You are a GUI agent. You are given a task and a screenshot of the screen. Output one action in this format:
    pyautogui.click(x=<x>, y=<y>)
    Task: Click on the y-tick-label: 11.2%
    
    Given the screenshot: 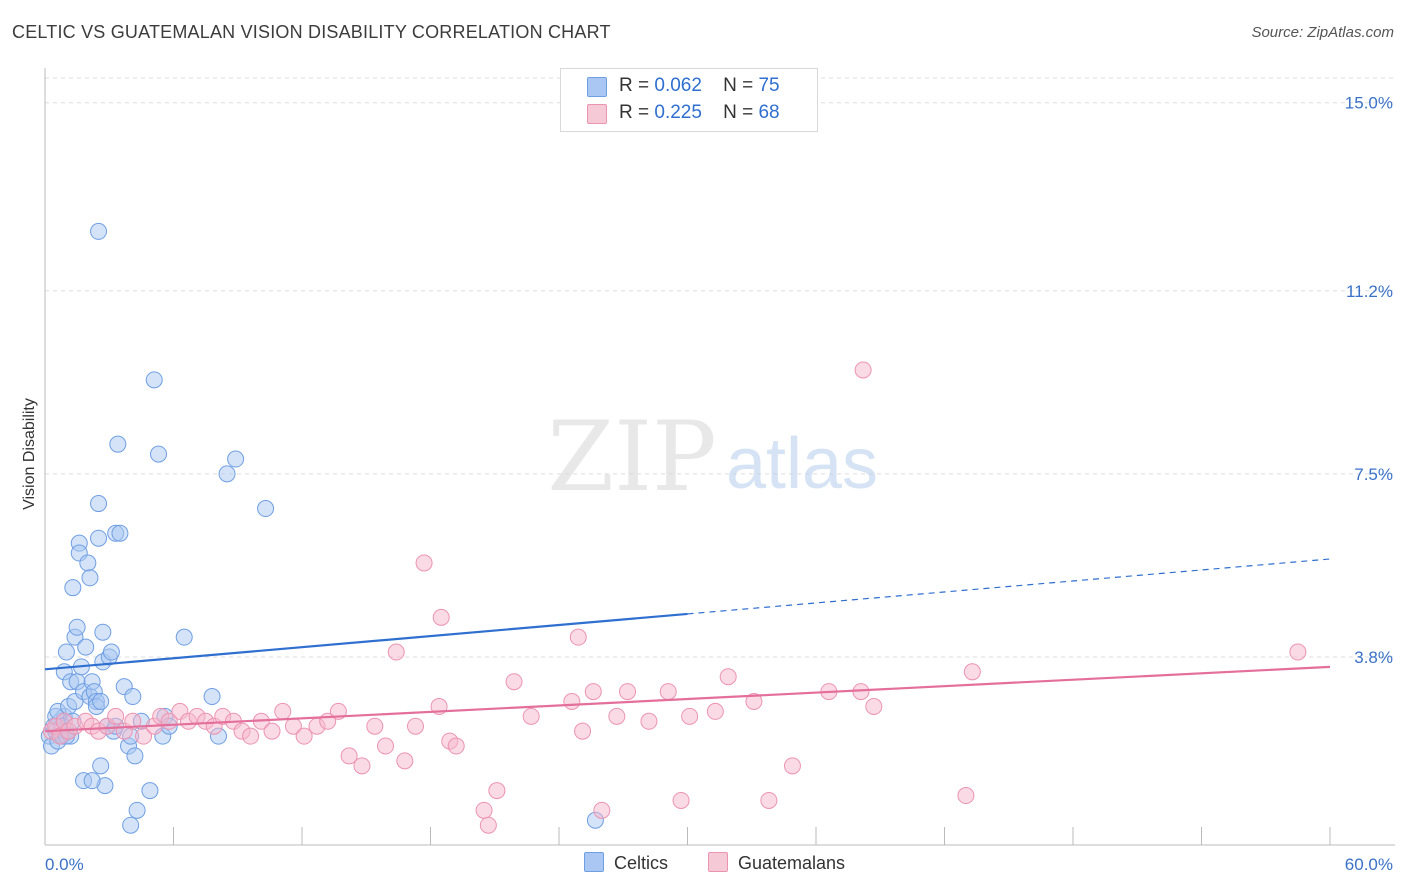 What is the action you would take?
    pyautogui.click(x=1369, y=291)
    